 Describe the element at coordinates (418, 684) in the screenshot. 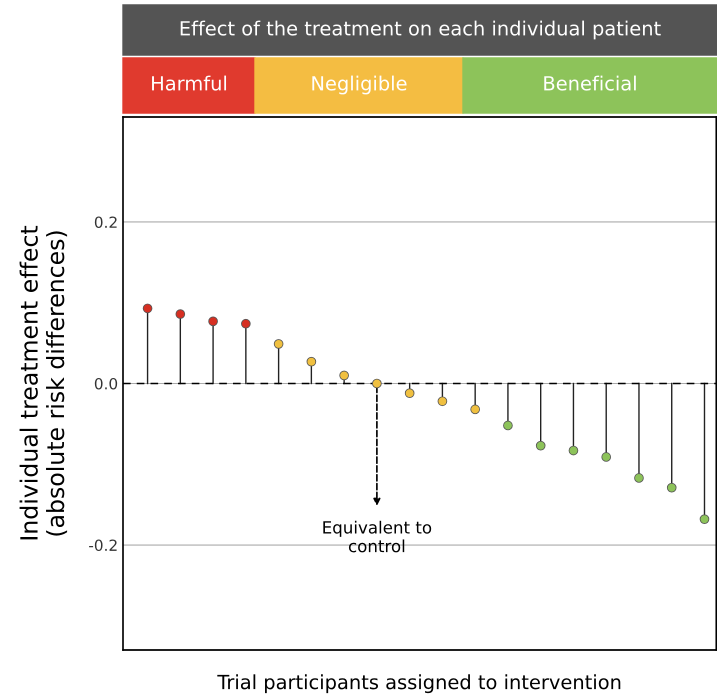

I see `x-axis-title: Trial participants assigned to intervention` at that location.